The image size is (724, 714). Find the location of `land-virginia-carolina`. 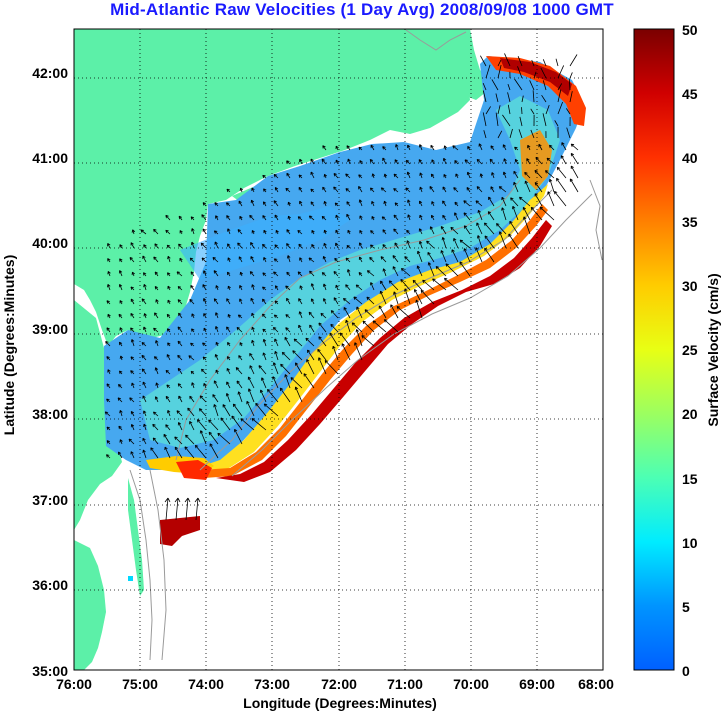

land-virginia-carolina is located at coordinates (90, 605).